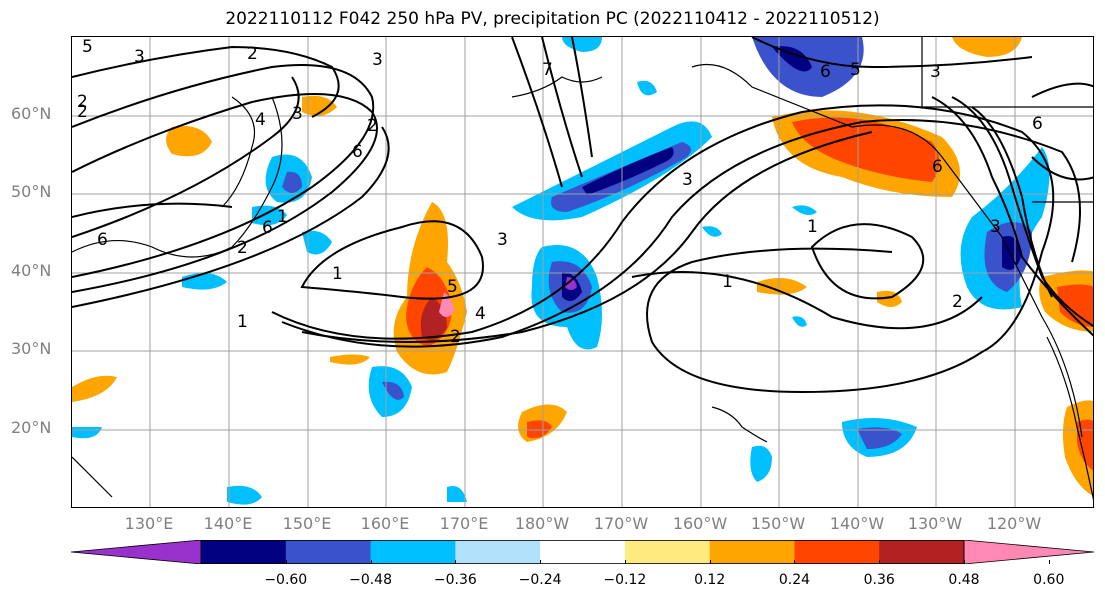 The image size is (1105, 601). What do you see at coordinates (547, 70) in the screenshot?
I see `contour-label: 7` at bounding box center [547, 70].